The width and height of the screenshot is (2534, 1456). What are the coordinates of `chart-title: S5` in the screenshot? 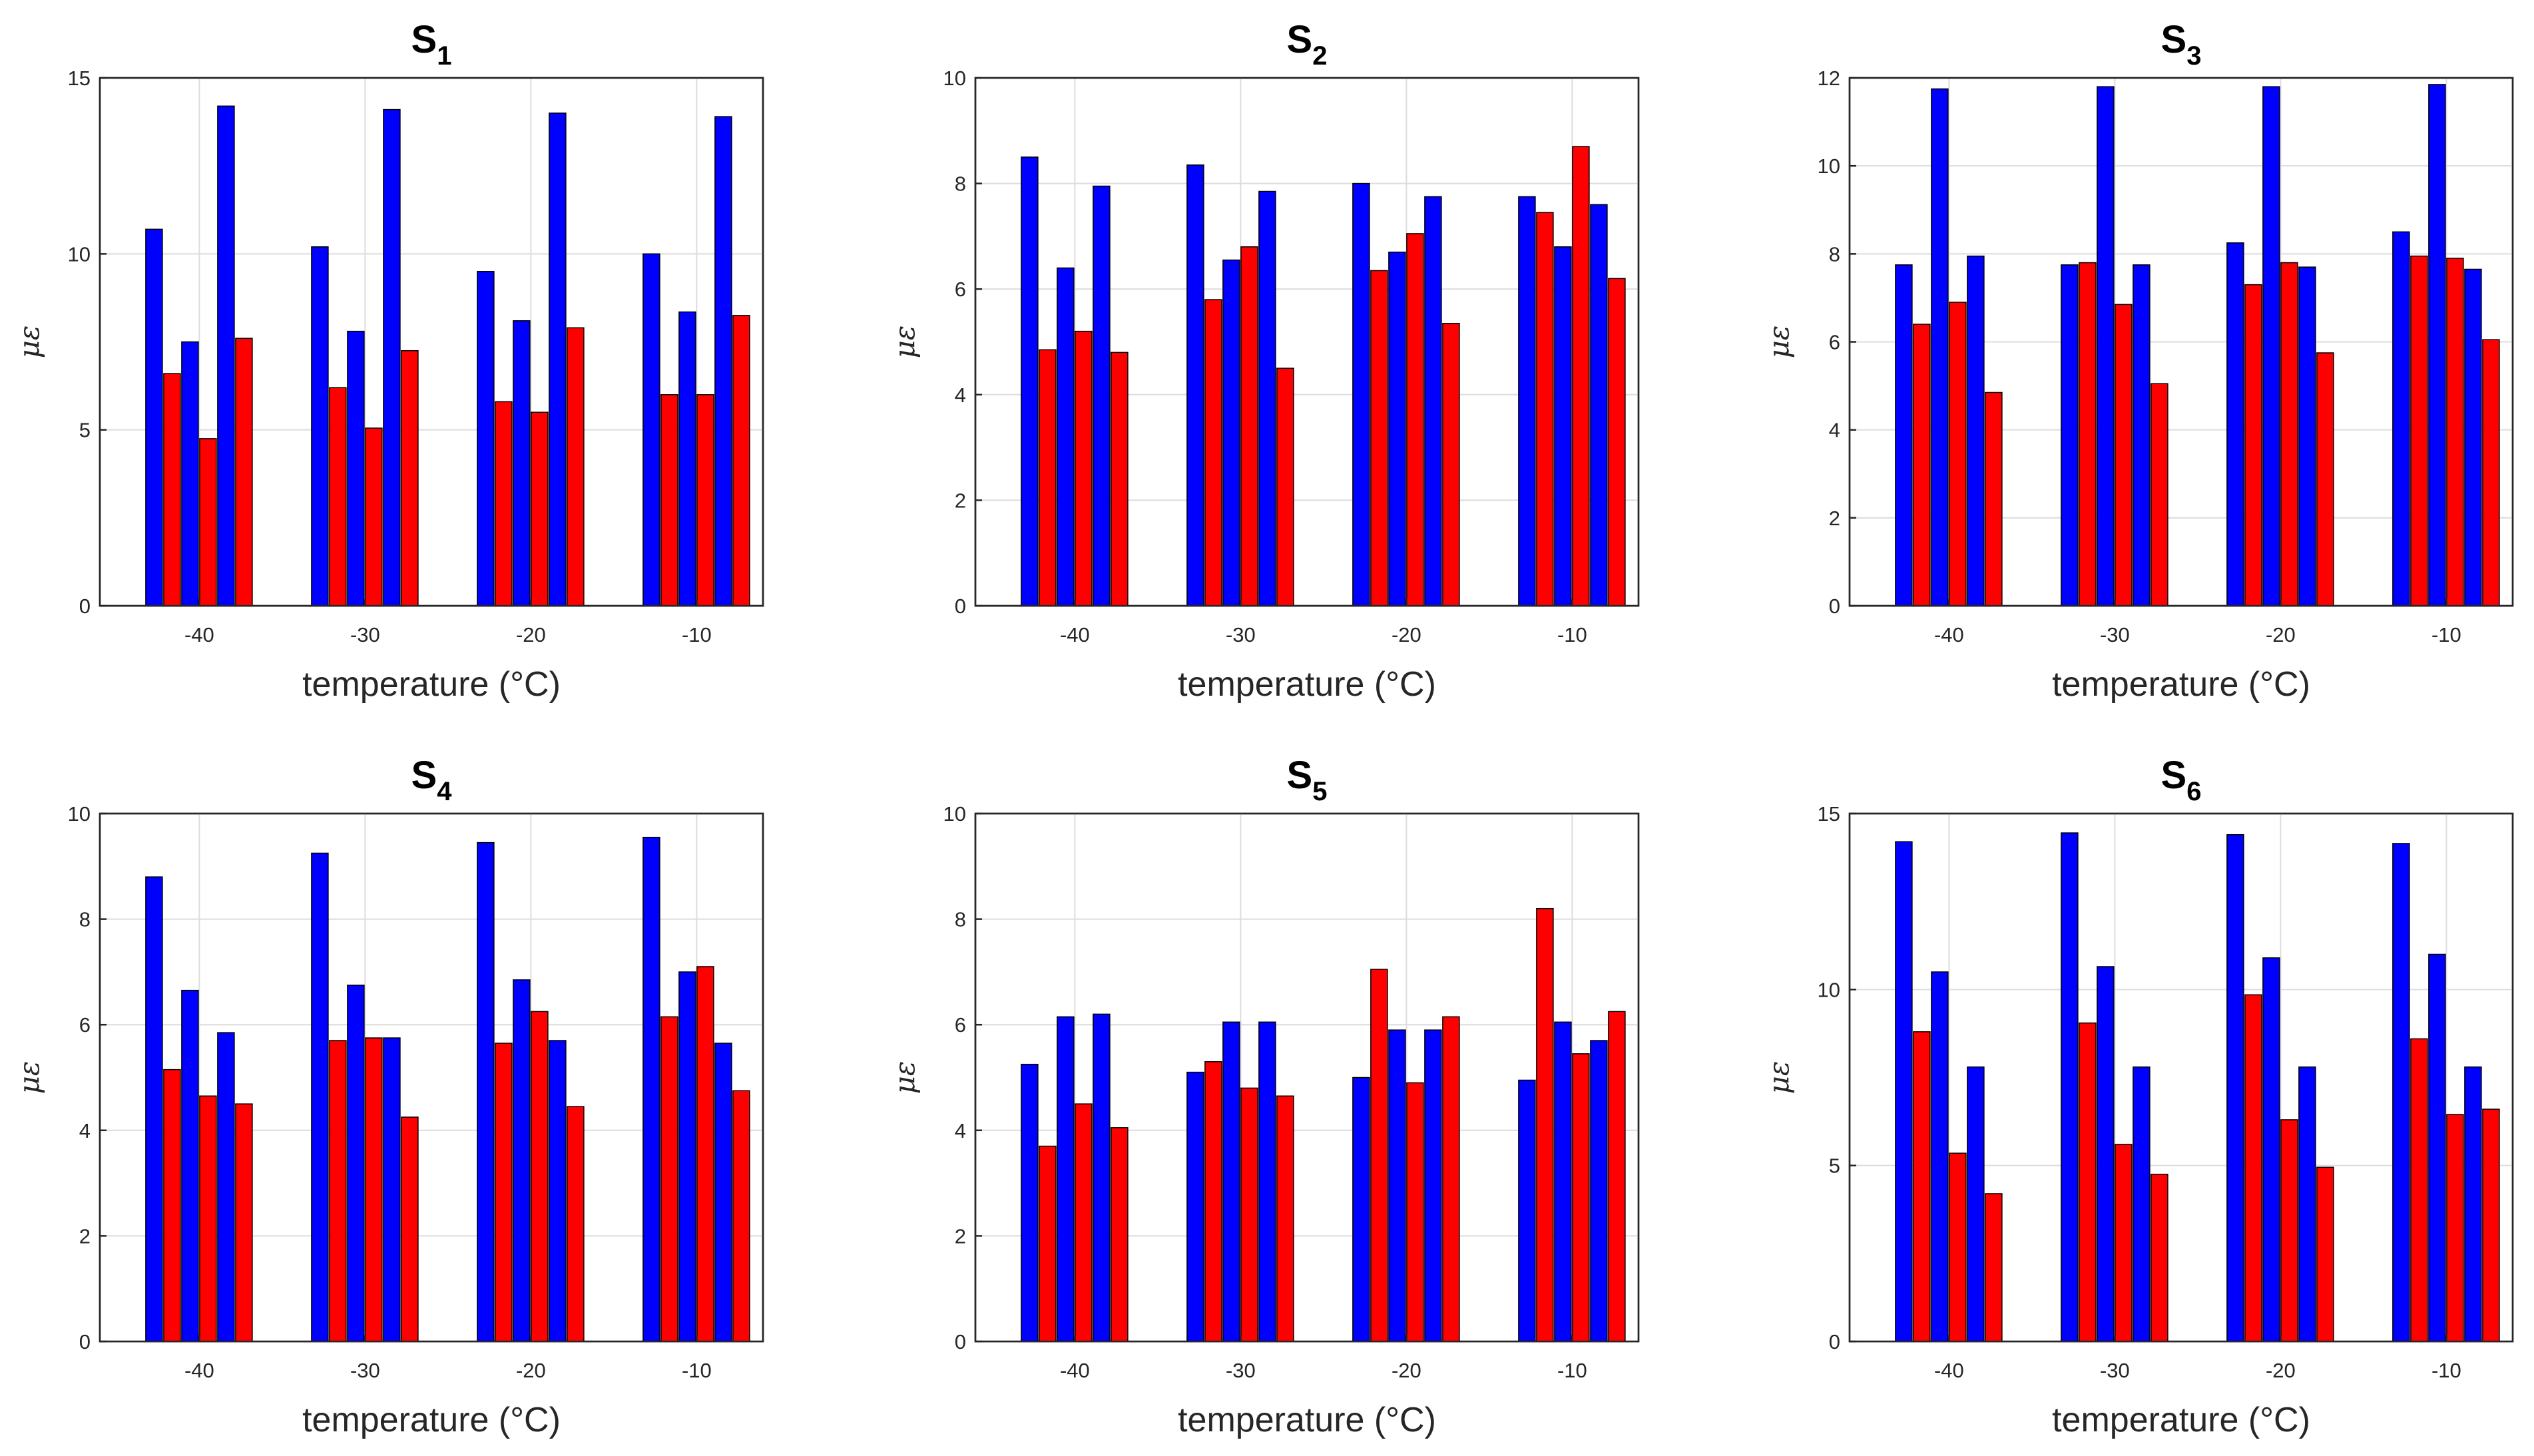 It's located at (1307, 780).